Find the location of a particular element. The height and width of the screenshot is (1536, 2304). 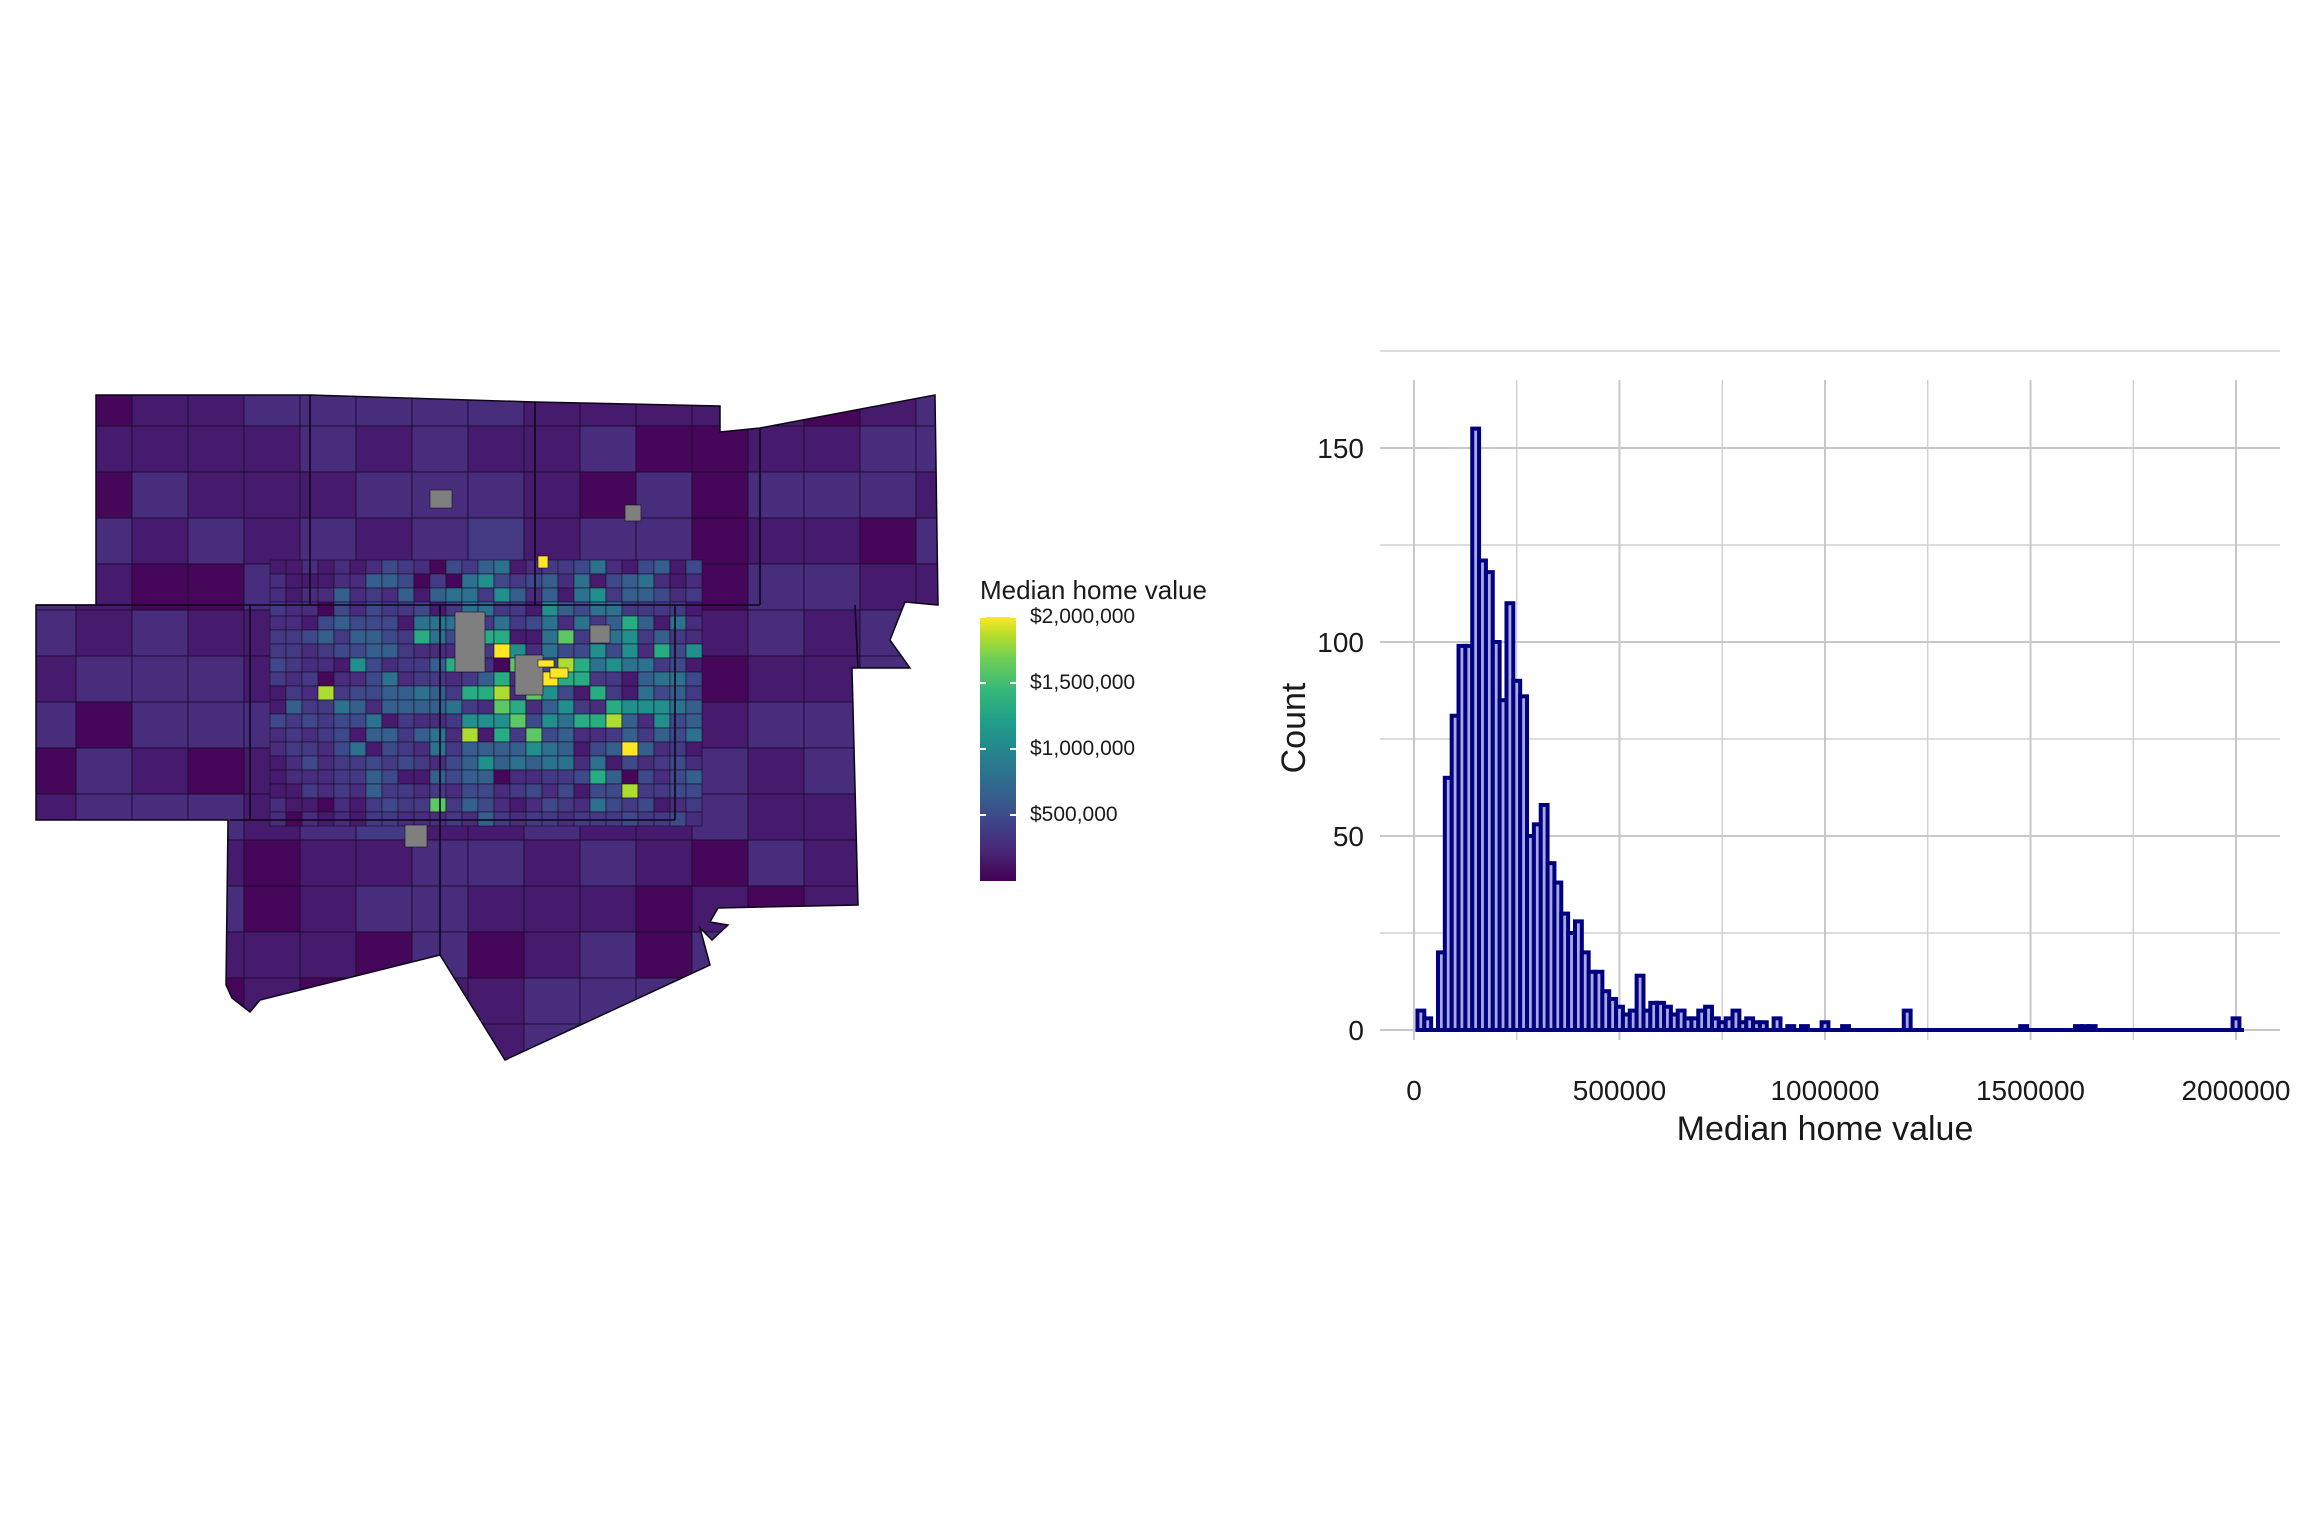

legend-label: $1,500,000 is located at coordinates (1083, 682).